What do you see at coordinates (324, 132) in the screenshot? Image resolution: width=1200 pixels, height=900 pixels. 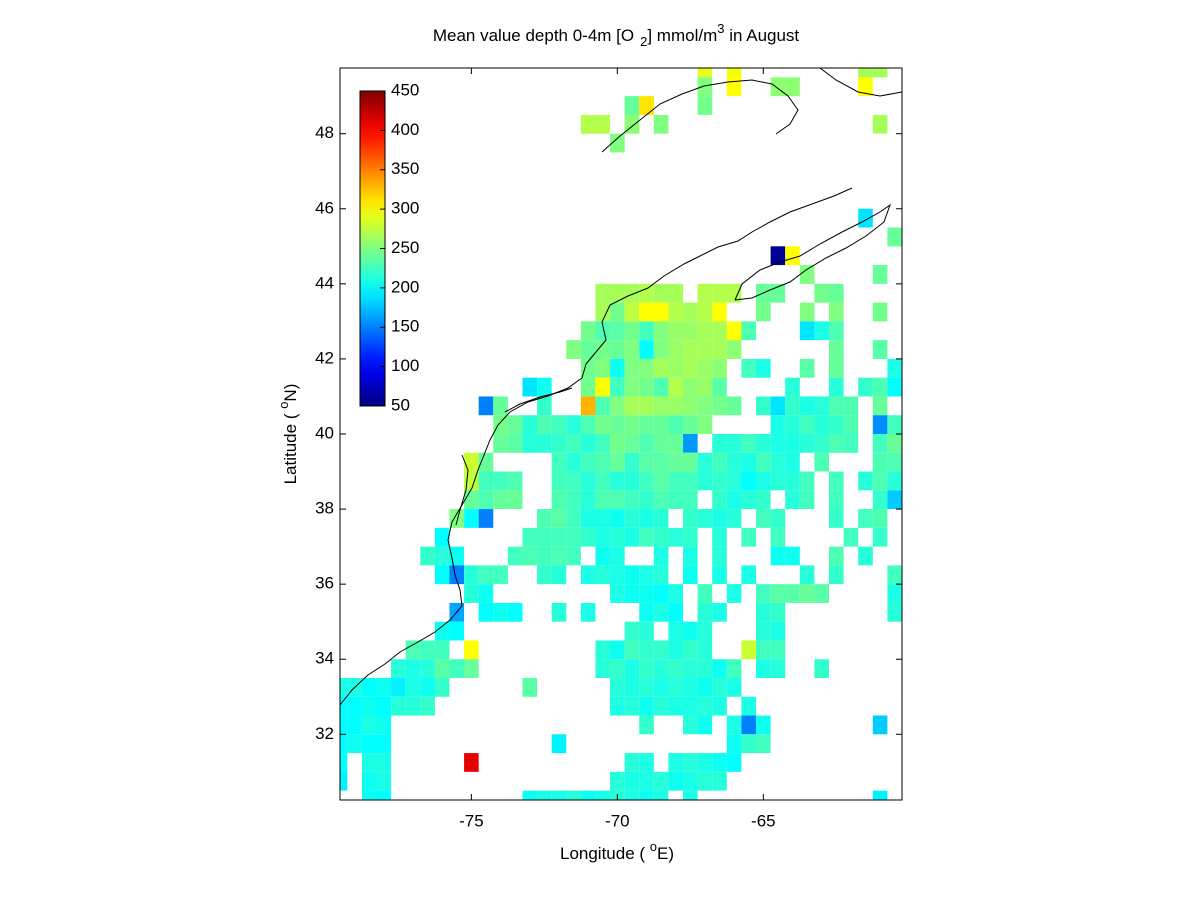 I see `y-tick-label: 48` at bounding box center [324, 132].